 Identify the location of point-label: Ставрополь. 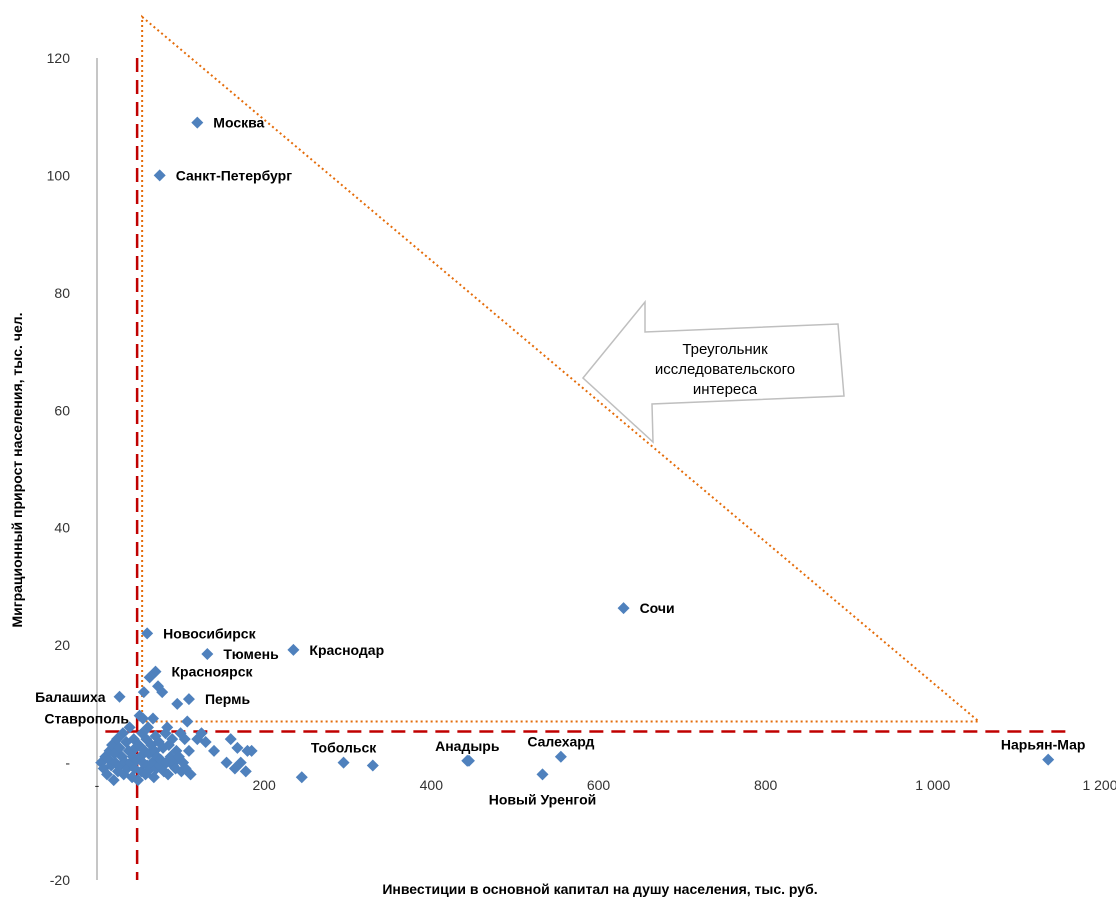
(86, 719).